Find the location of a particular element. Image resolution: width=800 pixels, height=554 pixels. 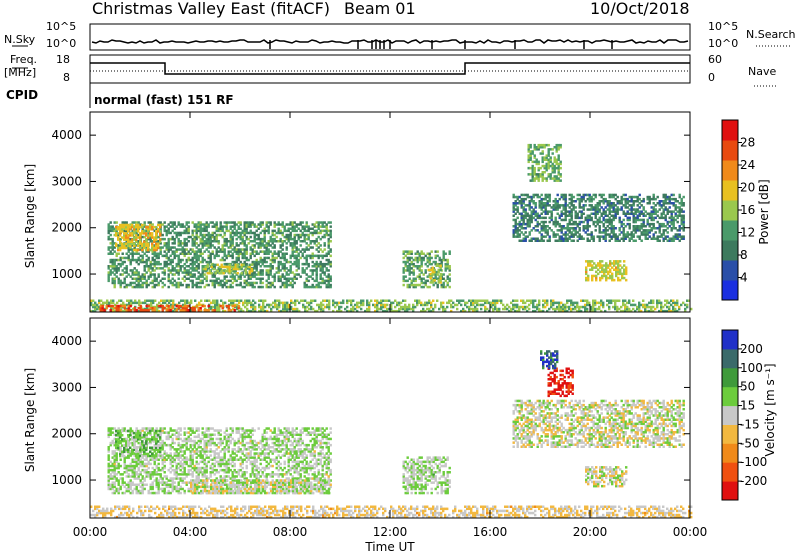

freq-unit: [MHz] is located at coordinates (20, 72).